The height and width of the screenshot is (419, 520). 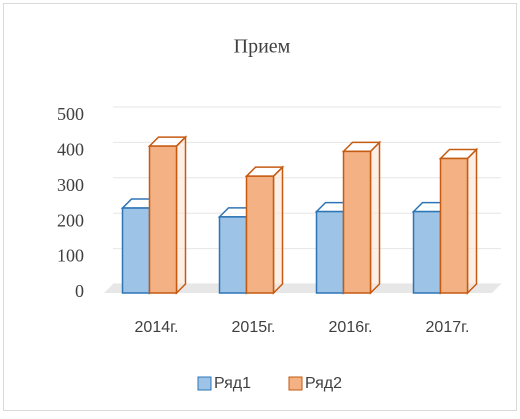 I want to click on legend-label: Ряд1, so click(x=232, y=383).